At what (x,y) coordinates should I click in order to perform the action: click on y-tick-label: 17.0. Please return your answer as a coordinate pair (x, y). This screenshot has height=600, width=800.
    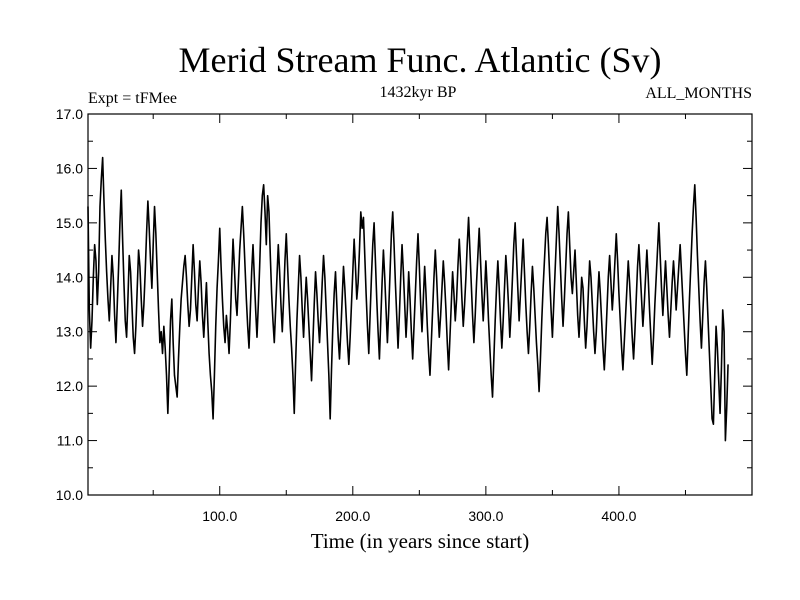
    Looking at the image, I should click on (69, 114).